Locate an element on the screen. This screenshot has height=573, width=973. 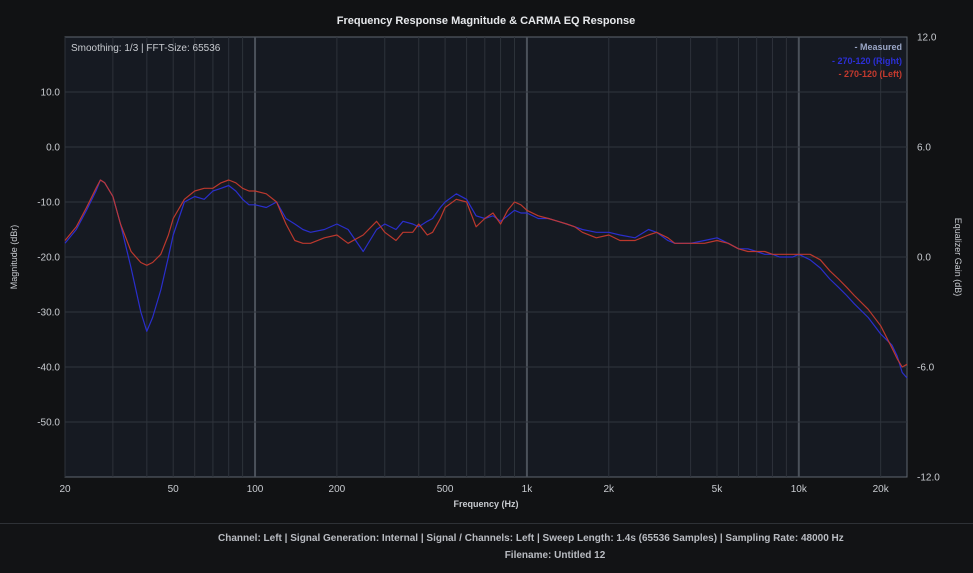
x-tick-label: 2k is located at coordinates (609, 489).